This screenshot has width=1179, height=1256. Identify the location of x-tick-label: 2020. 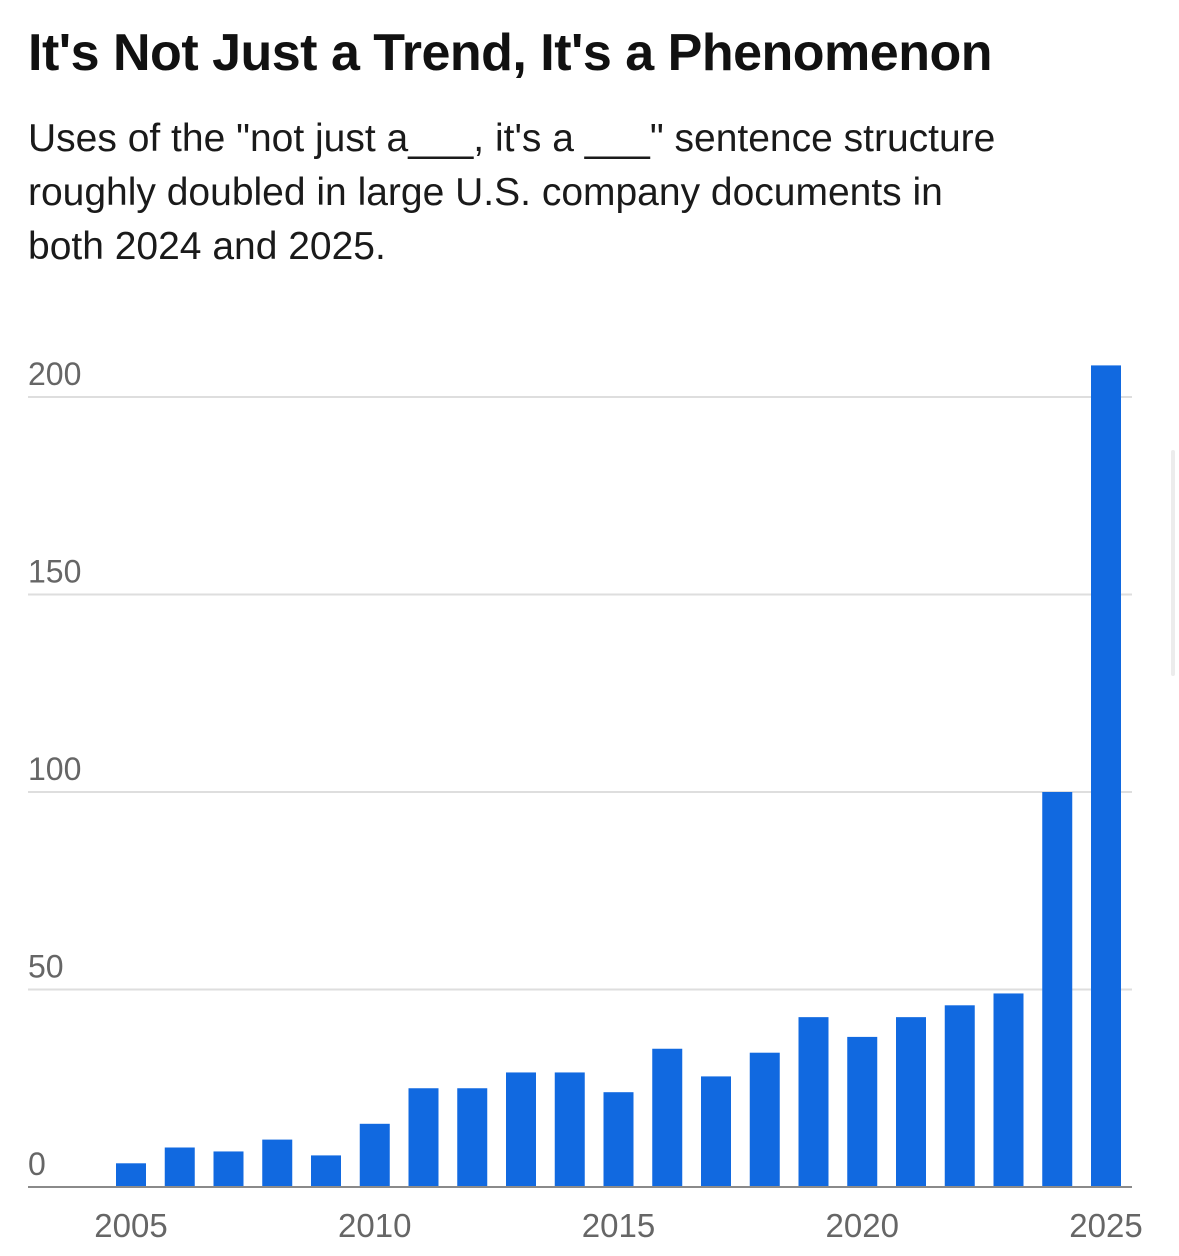
(862, 1225).